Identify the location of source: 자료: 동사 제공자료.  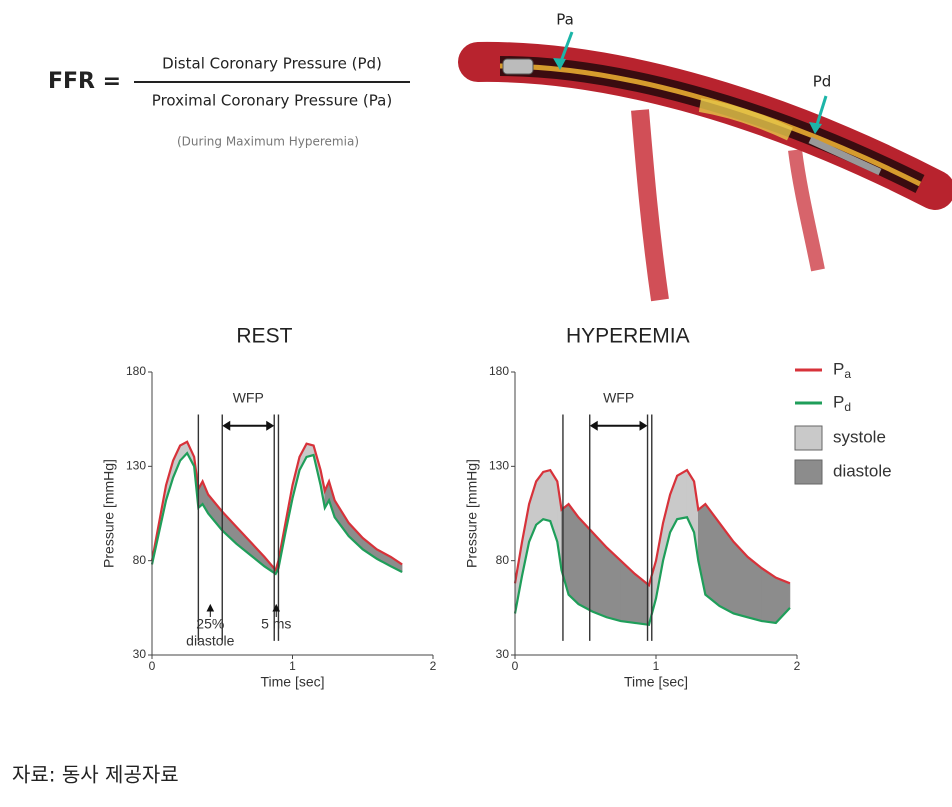
(95, 775).